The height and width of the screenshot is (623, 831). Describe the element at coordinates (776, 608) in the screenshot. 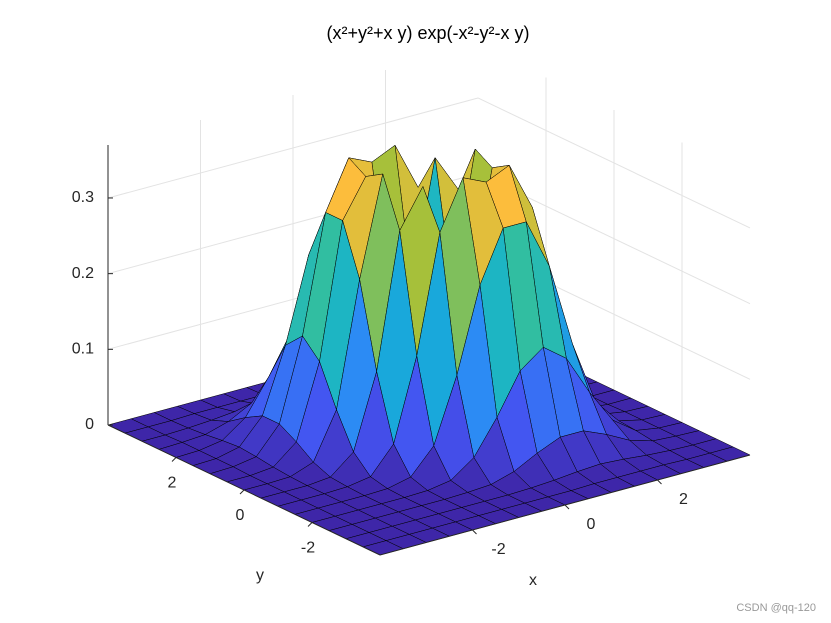

I see `watermark: CSDN @qq-120` at that location.